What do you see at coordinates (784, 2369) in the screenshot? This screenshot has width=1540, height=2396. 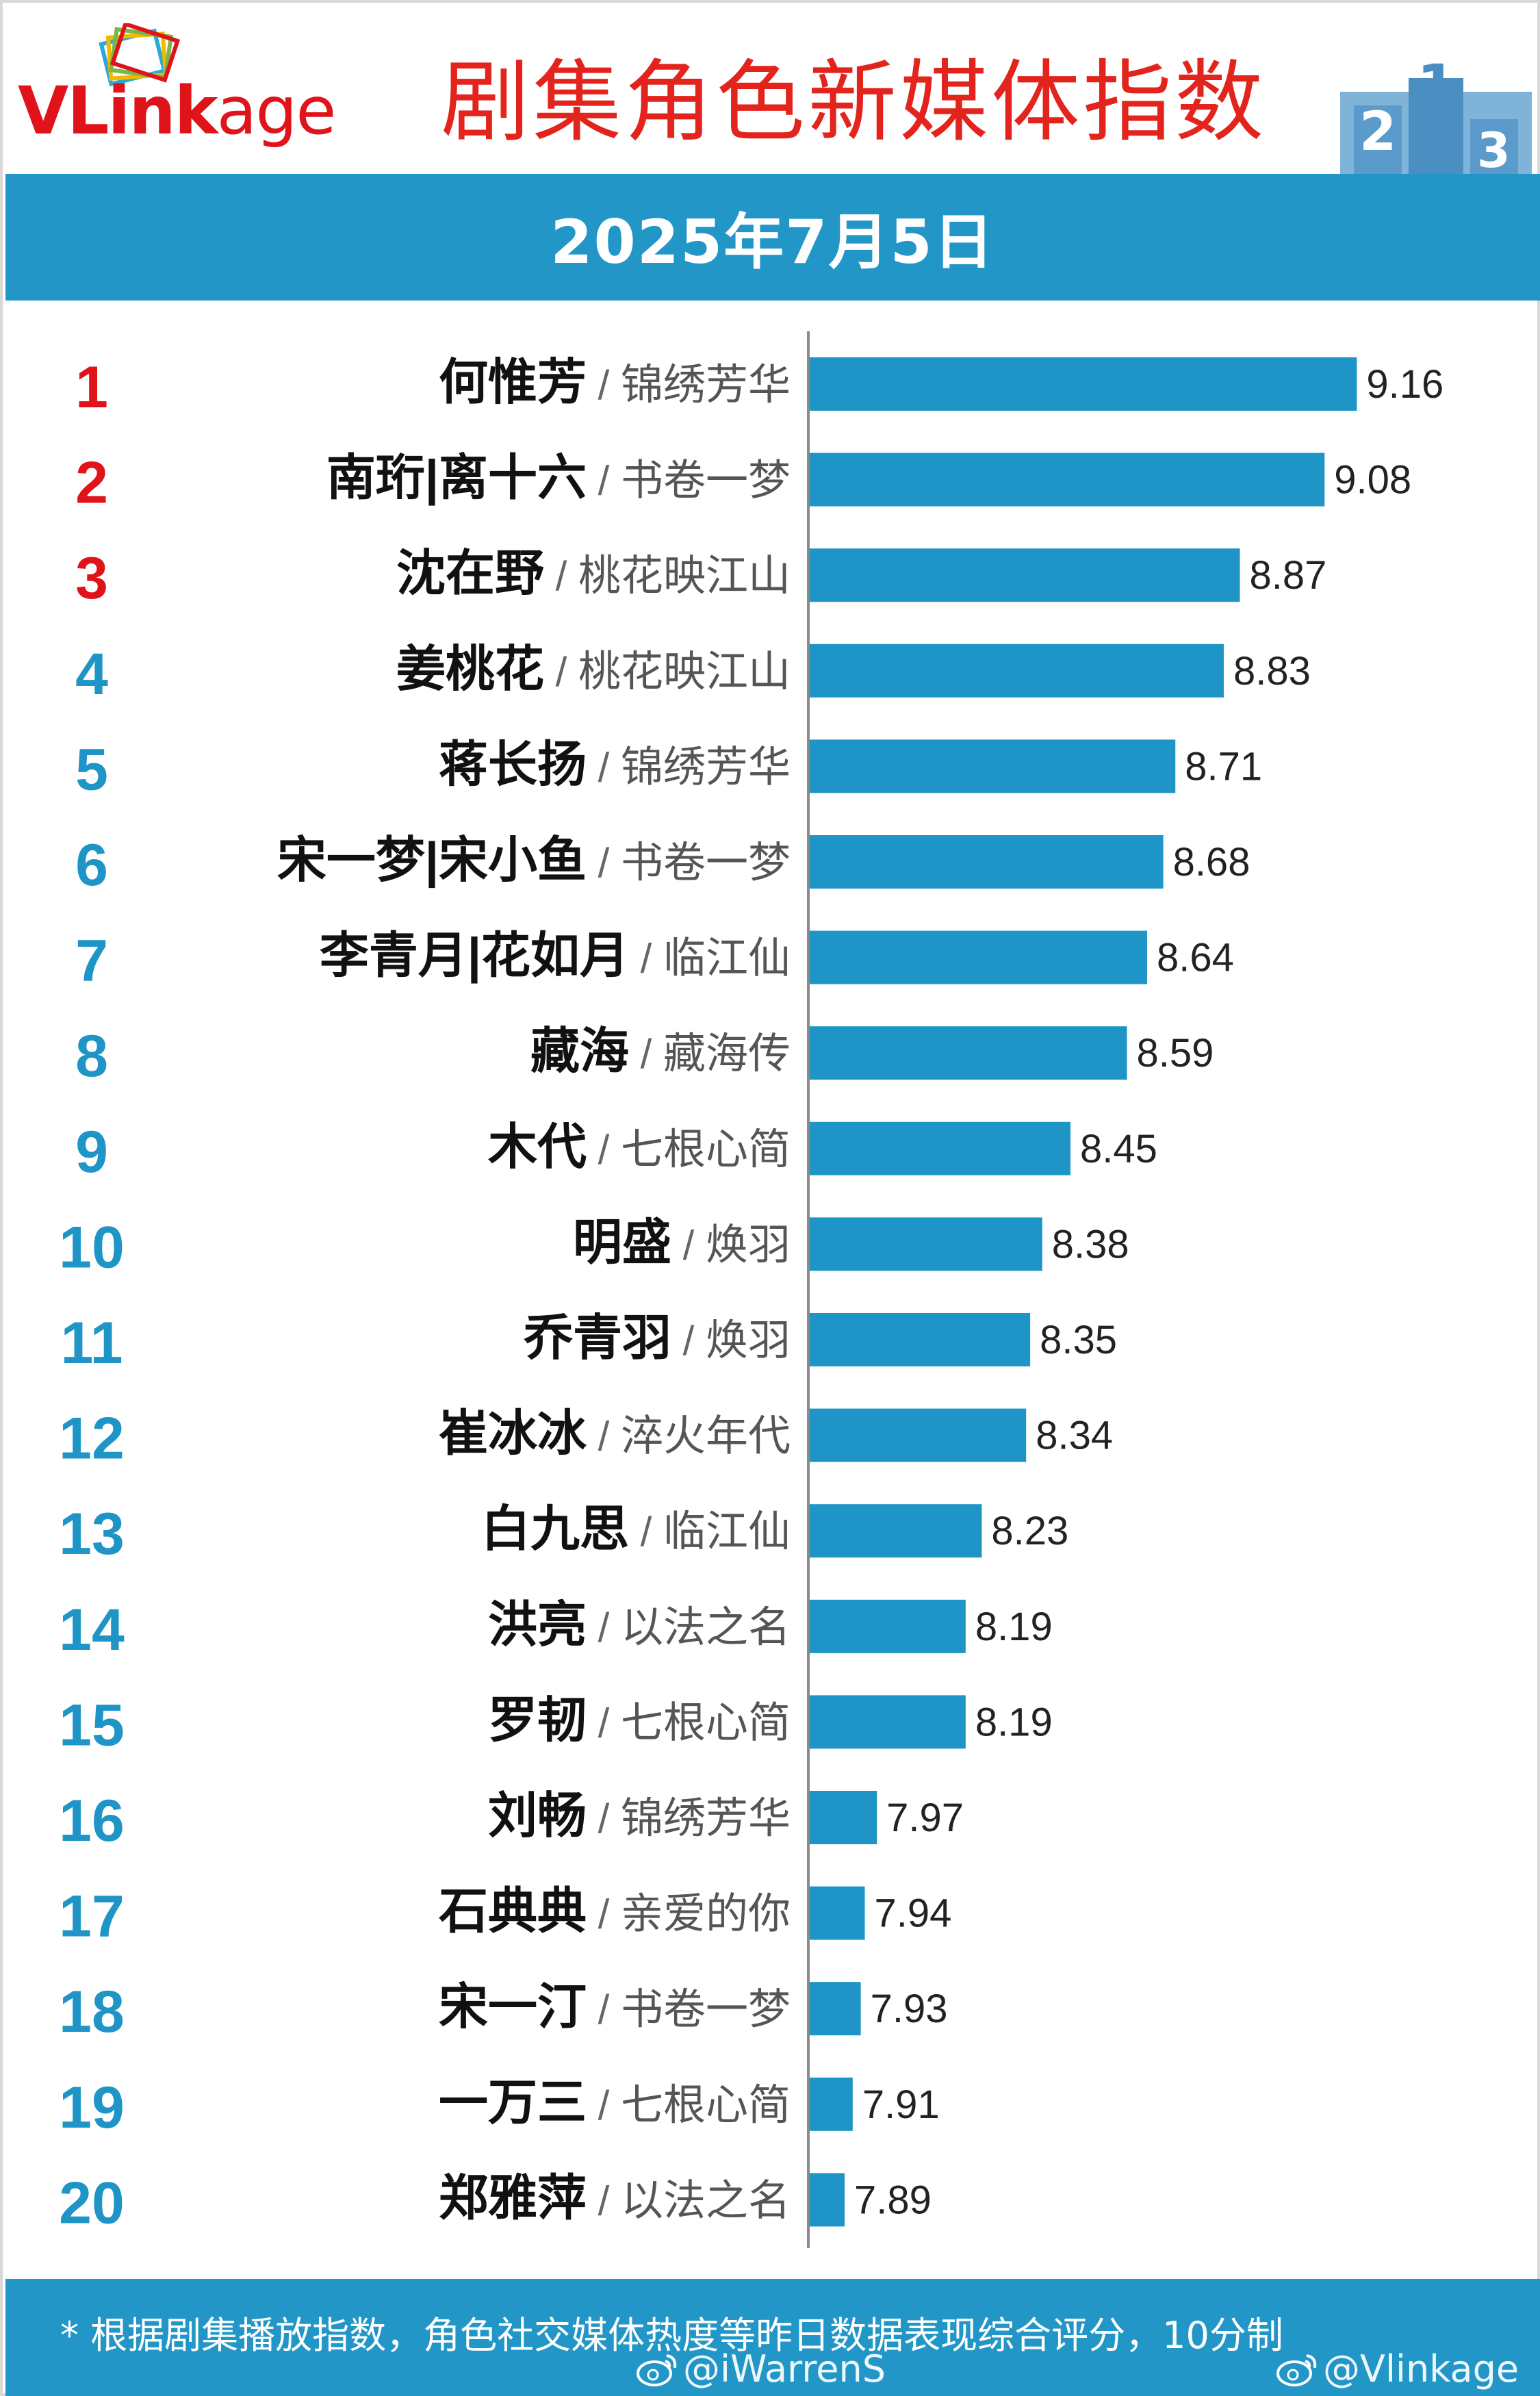 I see `watermark-1-text: @iWarrenS` at bounding box center [784, 2369].